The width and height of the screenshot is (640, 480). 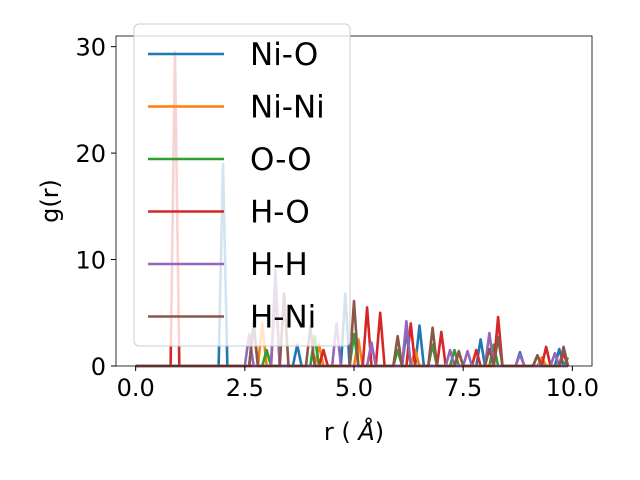 What do you see at coordinates (281, 160) in the screenshot?
I see `legend-label-o-o: O-O` at bounding box center [281, 160].